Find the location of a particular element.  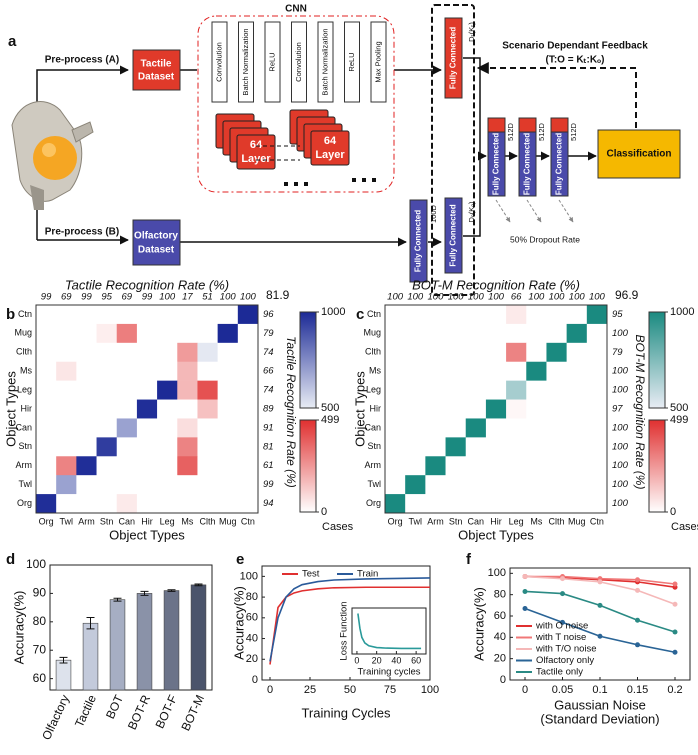

x-tick-label: Ctn is located at coordinates (597, 521).